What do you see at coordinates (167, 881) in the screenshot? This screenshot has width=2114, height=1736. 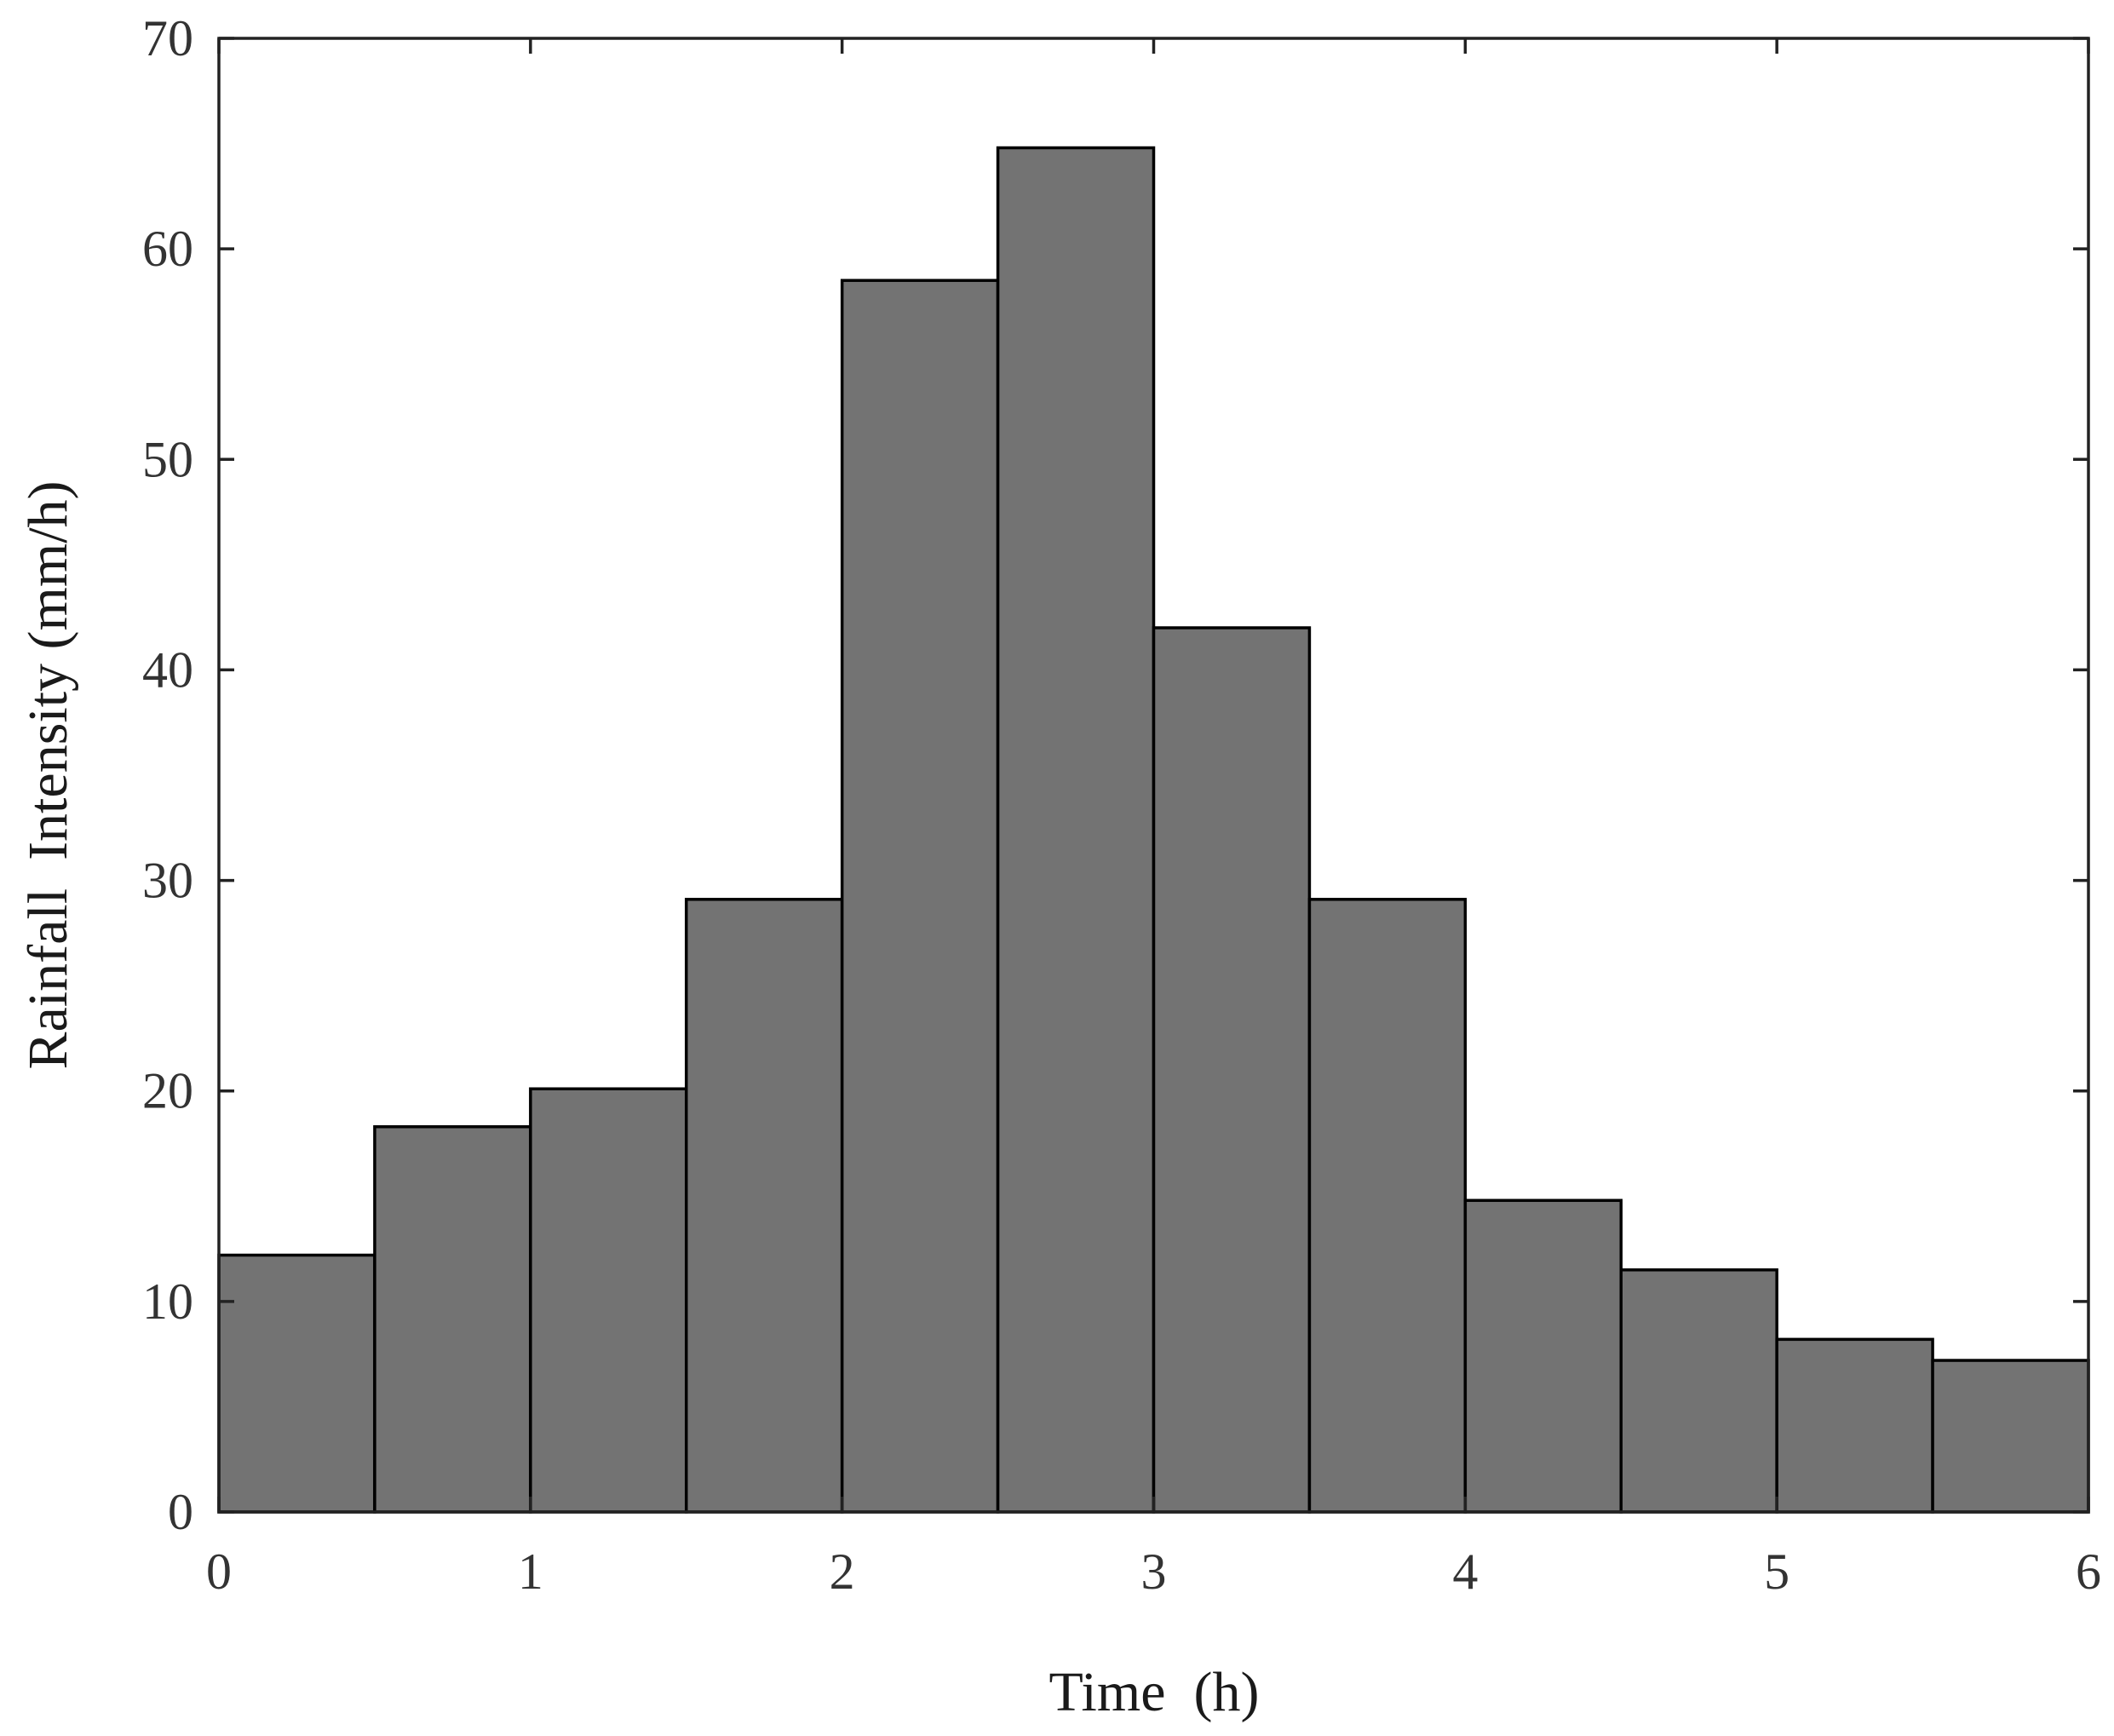 I see `y-tick-label: 30` at bounding box center [167, 881].